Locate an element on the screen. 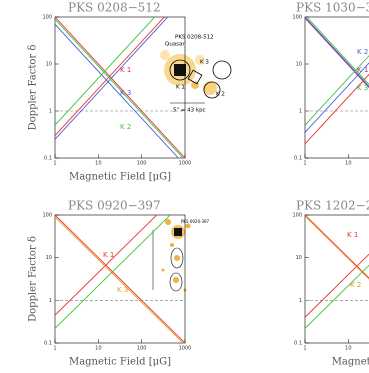 The height and width of the screenshot is (373, 369). chart-title: PKS 0920−397 is located at coordinates (114, 206).